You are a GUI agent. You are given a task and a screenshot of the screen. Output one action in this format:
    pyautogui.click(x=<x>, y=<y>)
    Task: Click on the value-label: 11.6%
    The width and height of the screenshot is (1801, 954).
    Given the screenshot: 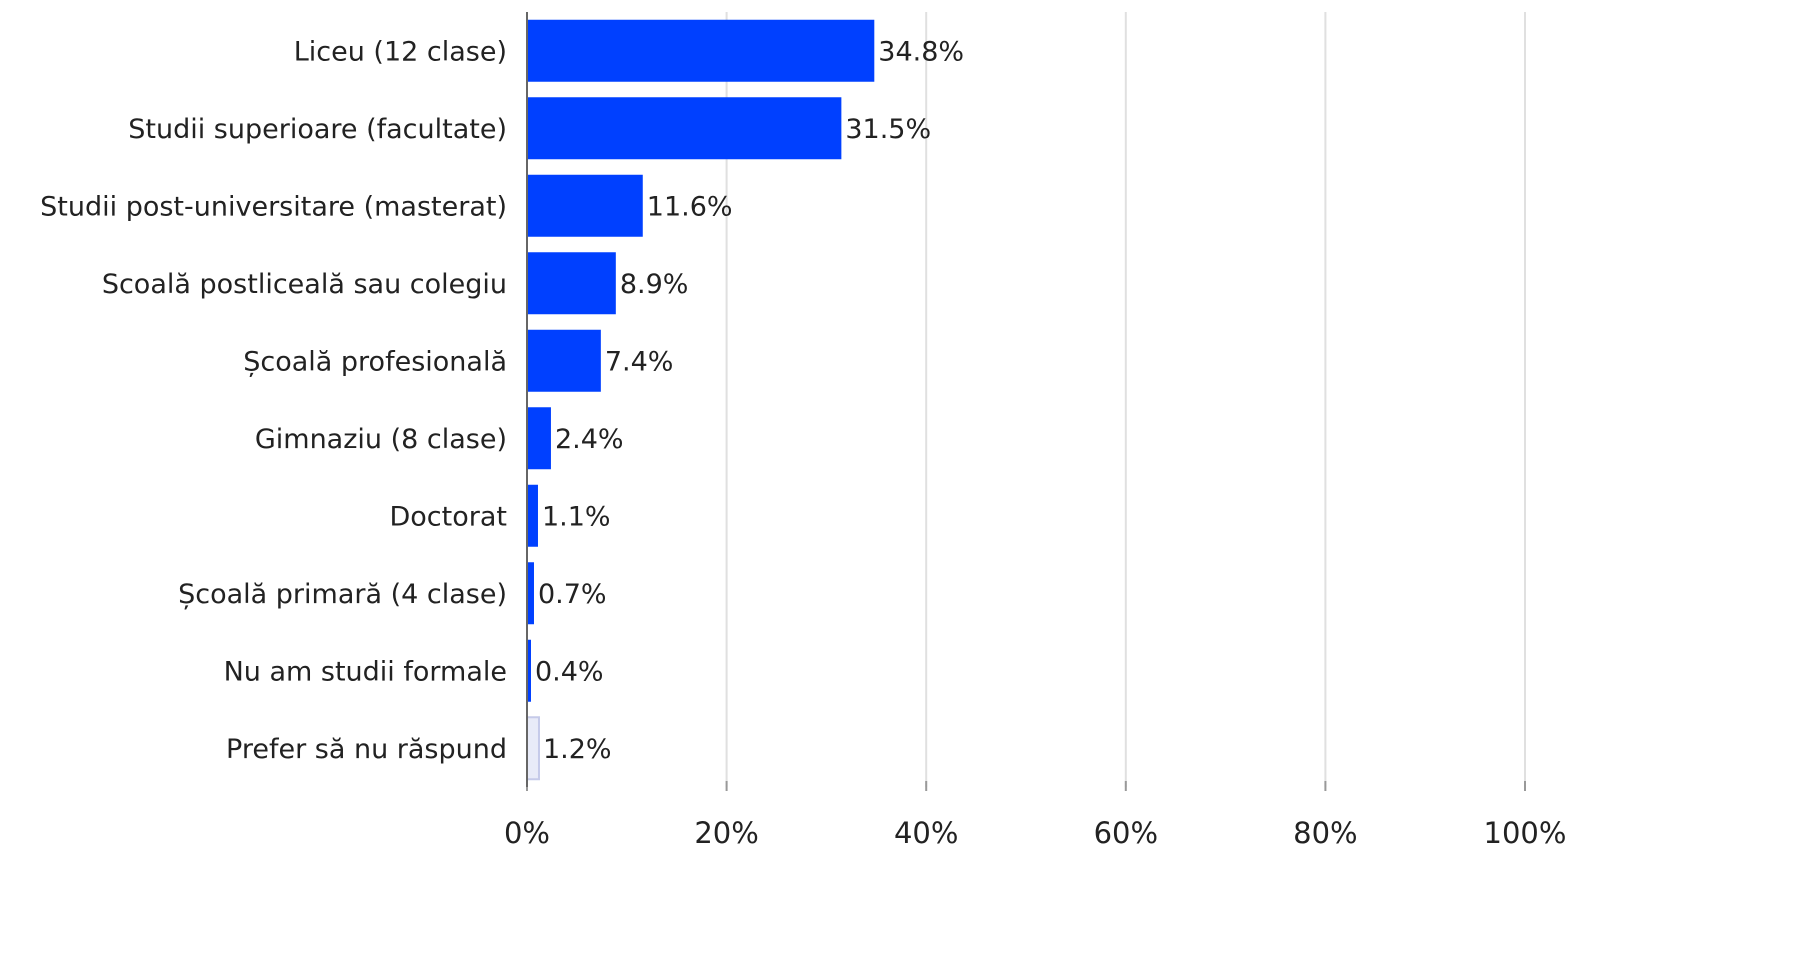 What is the action you would take?
    pyautogui.click(x=690, y=206)
    